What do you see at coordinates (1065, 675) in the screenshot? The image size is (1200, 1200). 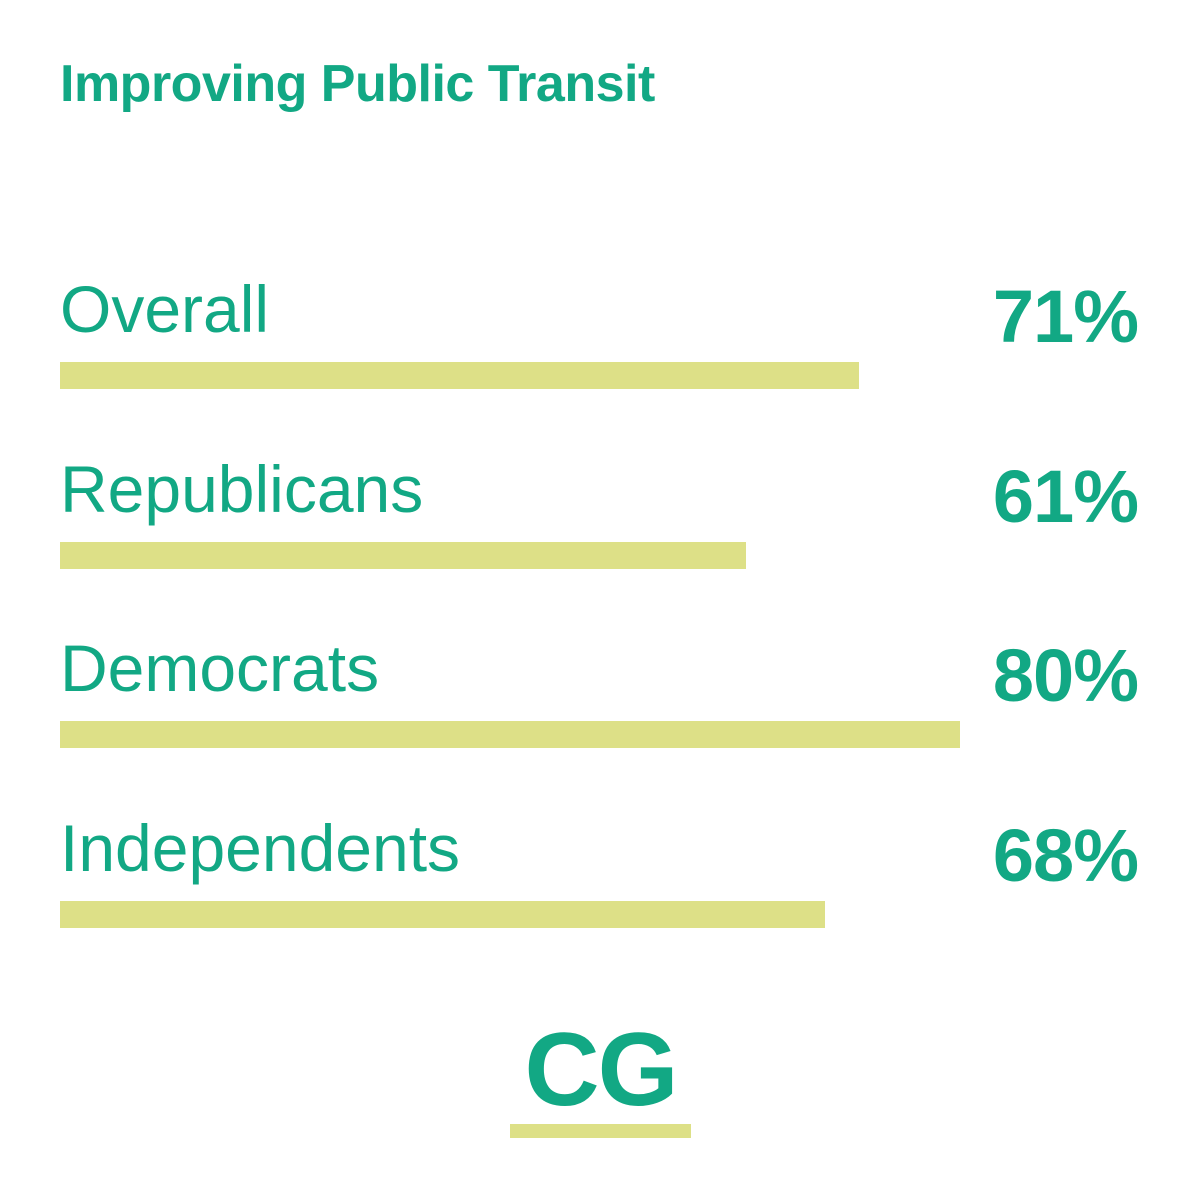 I see `value-label: 80%` at bounding box center [1065, 675].